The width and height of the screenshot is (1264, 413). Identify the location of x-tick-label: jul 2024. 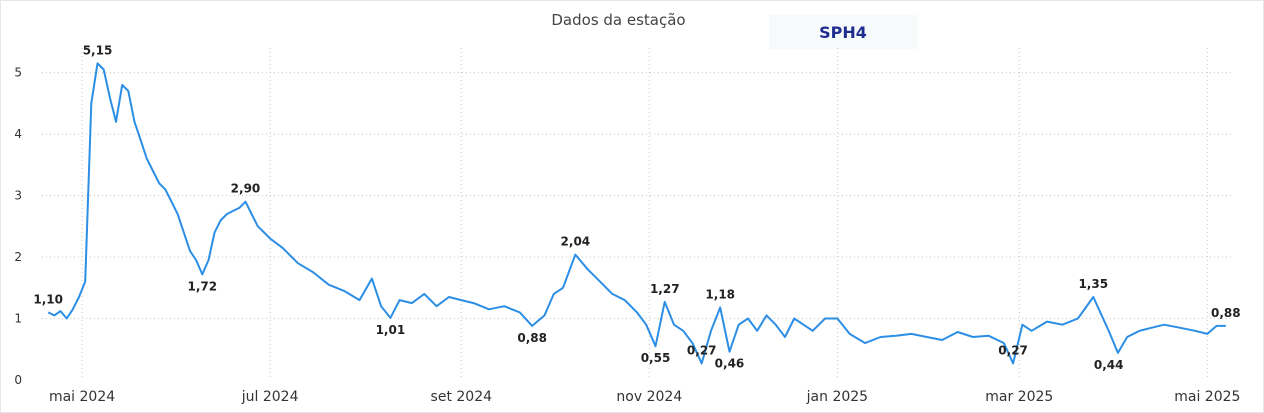
(270, 397).